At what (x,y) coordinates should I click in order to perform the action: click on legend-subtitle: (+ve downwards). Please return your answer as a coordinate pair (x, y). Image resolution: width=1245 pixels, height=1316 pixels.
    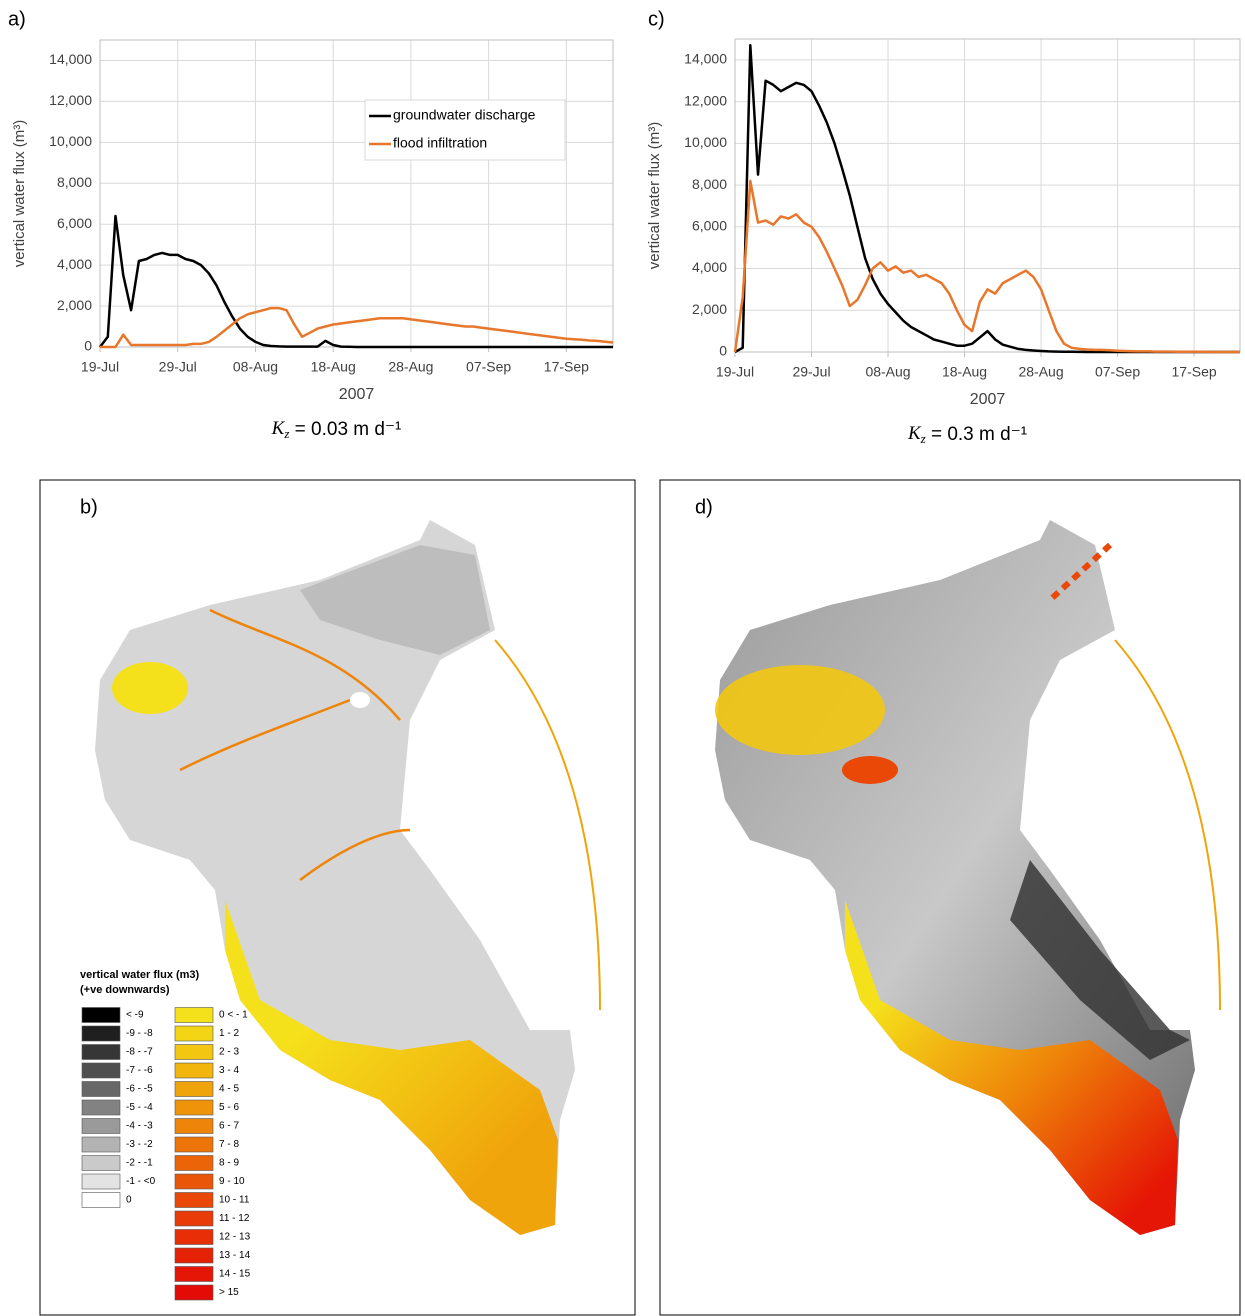
    Looking at the image, I should click on (125, 990).